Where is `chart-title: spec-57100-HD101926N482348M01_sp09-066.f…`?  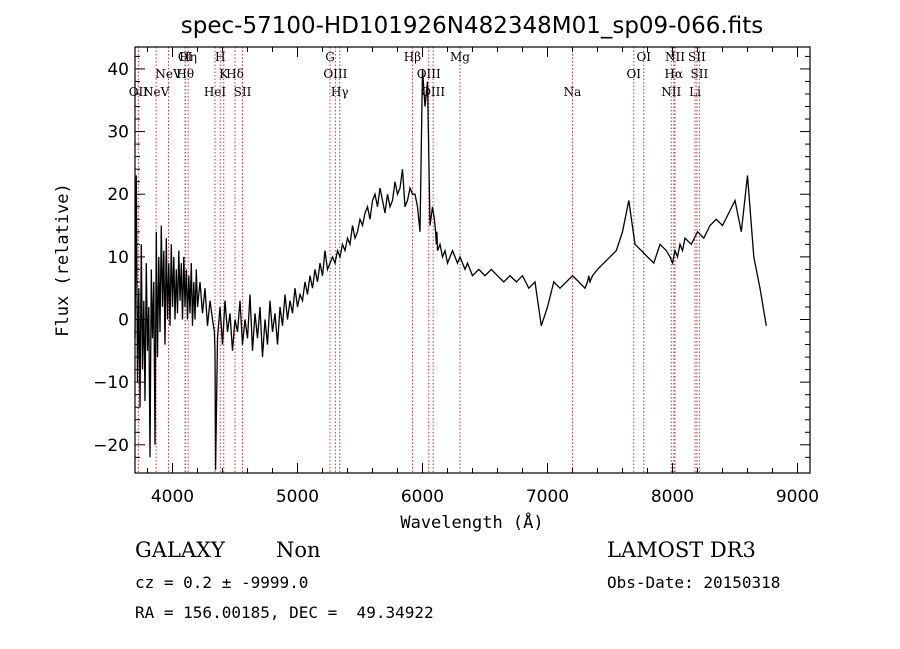 chart-title: spec-57100-HD101926N482348M01_sp09-066.f… is located at coordinates (472, 26).